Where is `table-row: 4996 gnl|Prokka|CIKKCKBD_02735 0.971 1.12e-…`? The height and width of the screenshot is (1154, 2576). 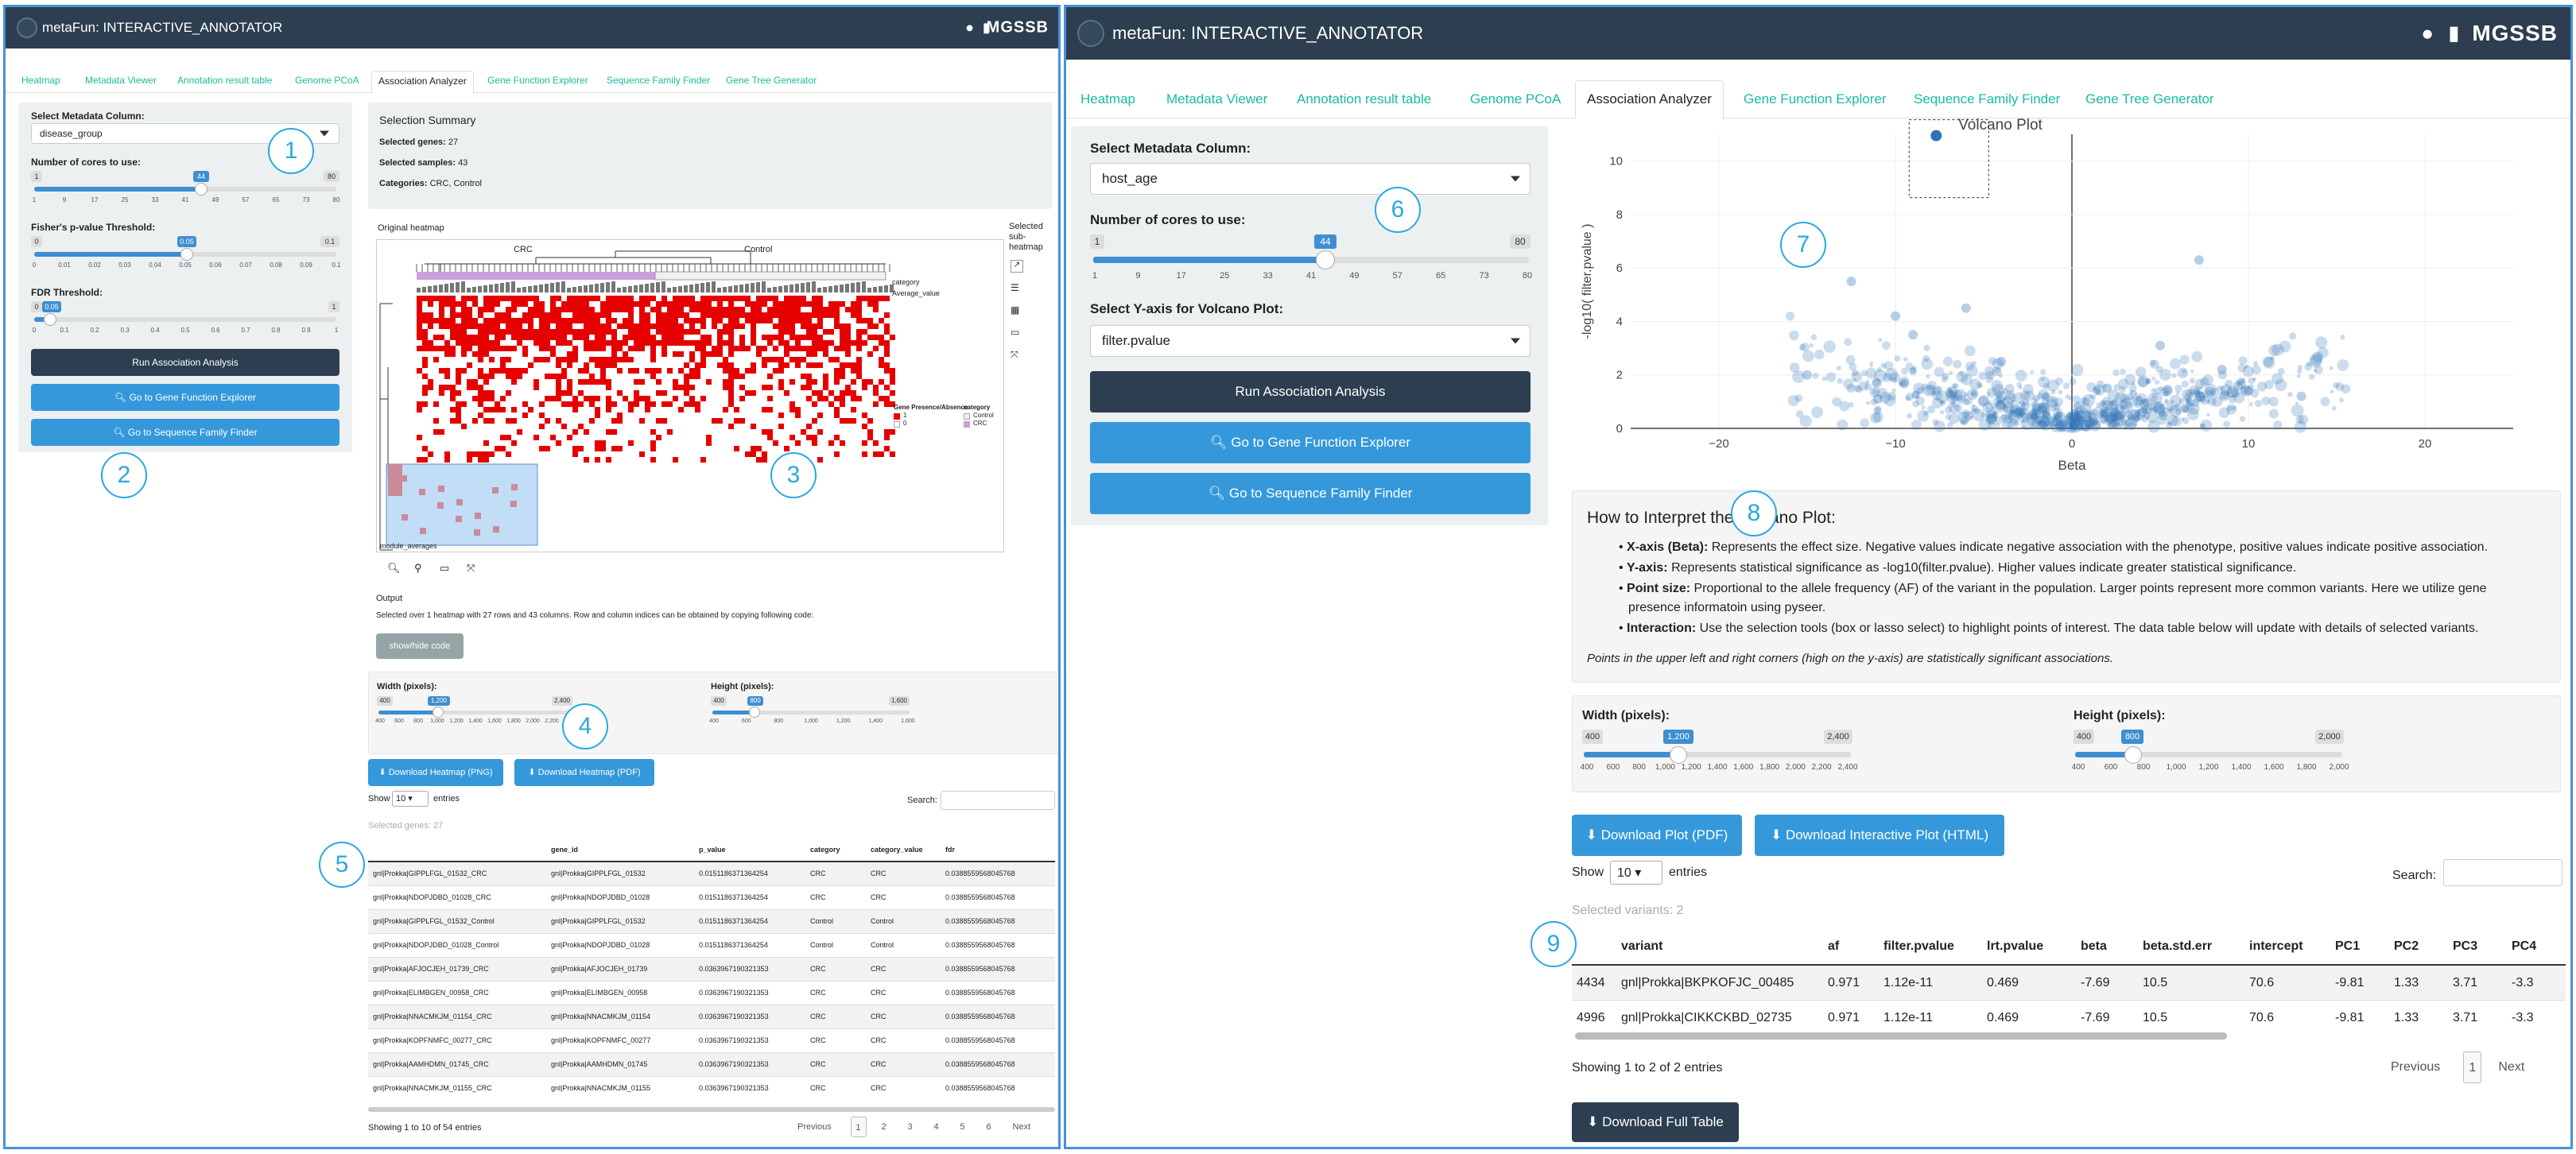 table-row: 4996 gnl|Prokka|CIKKCKBD_02735 0.971 1.12e-… is located at coordinates (2069, 1017).